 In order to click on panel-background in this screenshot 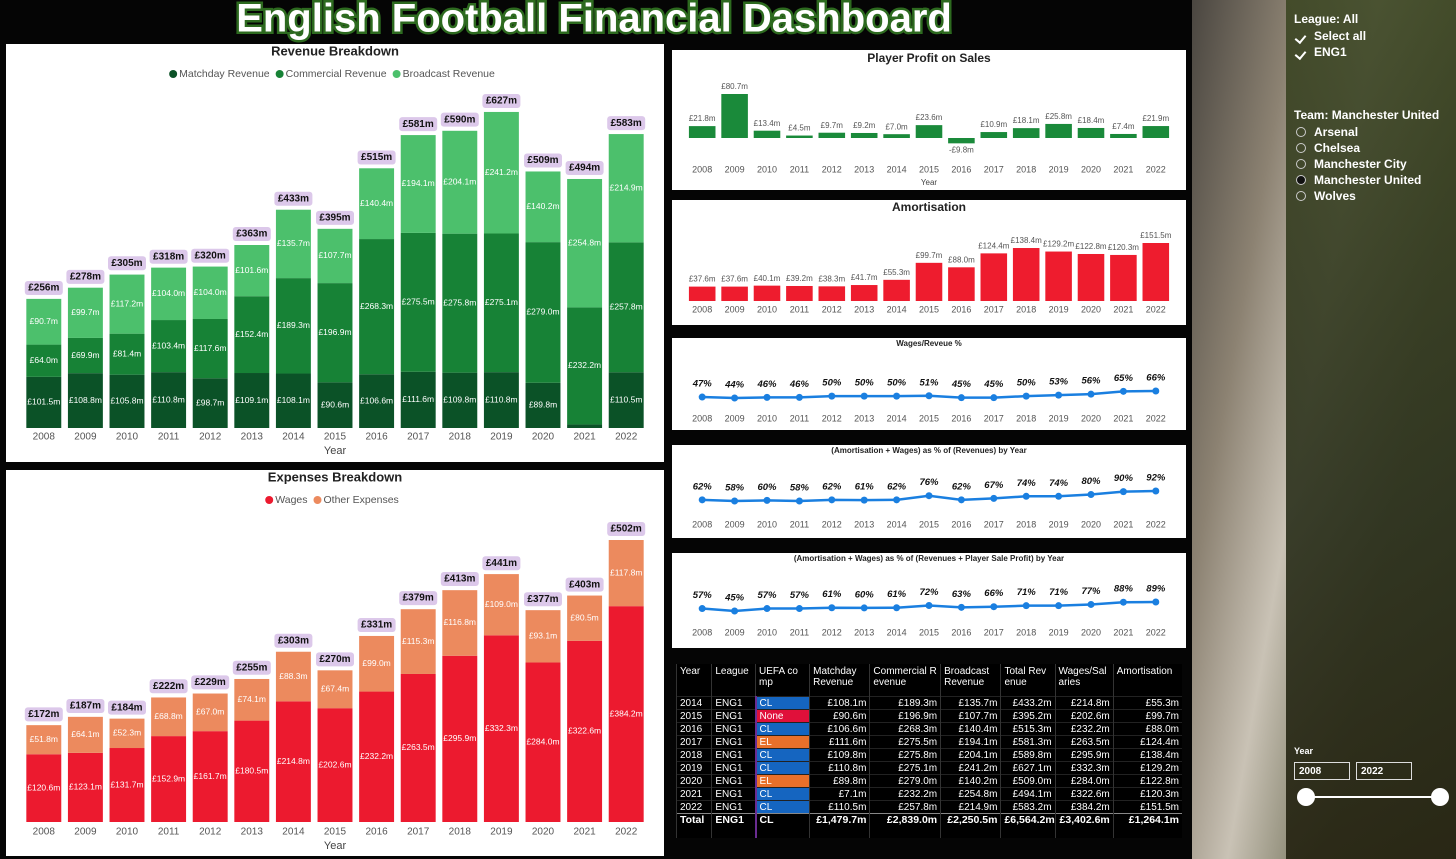, I will do `click(929, 491)`.